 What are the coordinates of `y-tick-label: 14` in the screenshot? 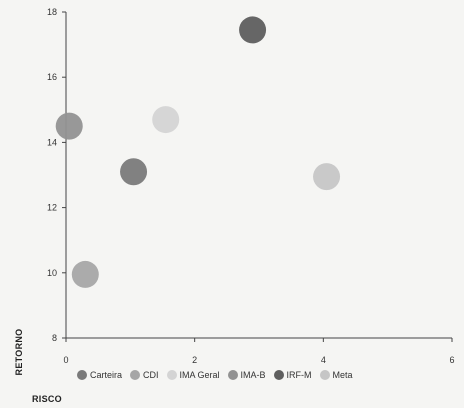 It's located at (52, 142).